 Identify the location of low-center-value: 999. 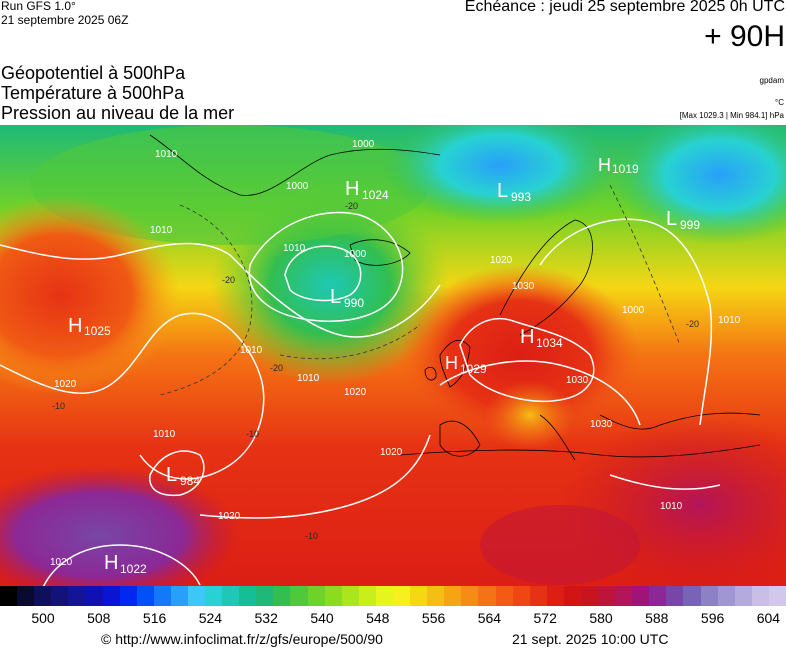
(690, 225).